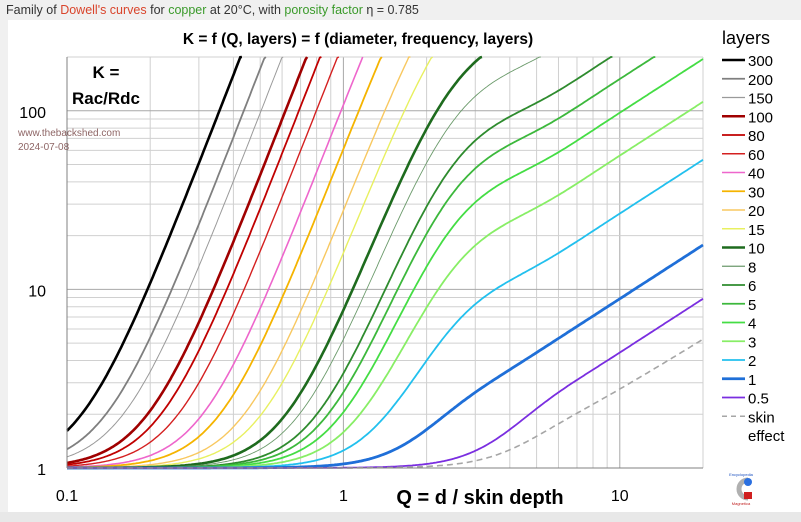 This screenshot has width=801, height=522. What do you see at coordinates (343, 496) in the screenshot?
I see `x-tick-label: 1` at bounding box center [343, 496].